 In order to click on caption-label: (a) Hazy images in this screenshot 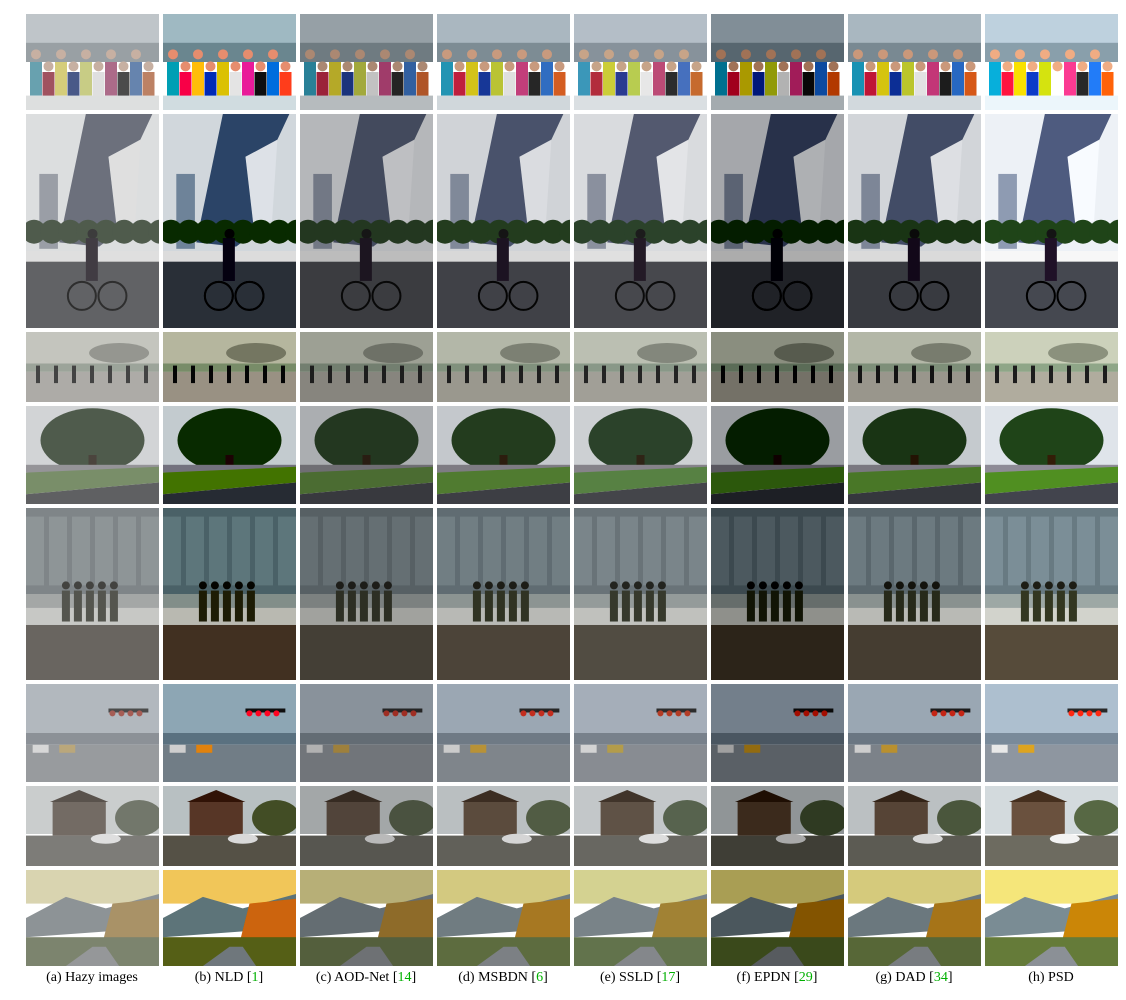, I will do `click(92, 977)`.